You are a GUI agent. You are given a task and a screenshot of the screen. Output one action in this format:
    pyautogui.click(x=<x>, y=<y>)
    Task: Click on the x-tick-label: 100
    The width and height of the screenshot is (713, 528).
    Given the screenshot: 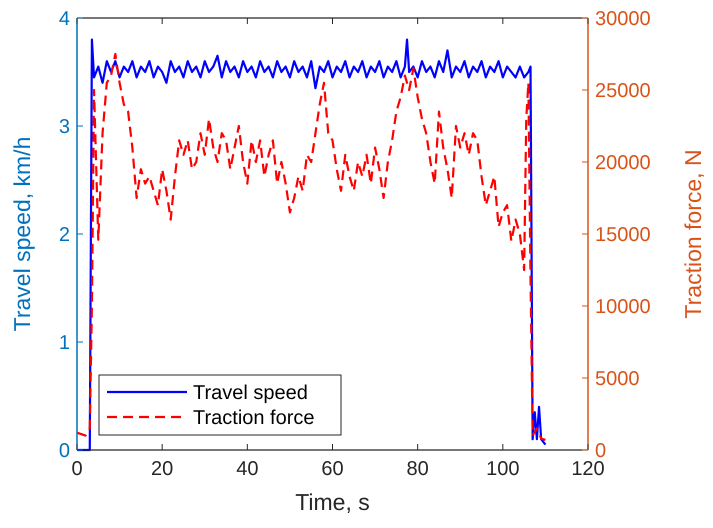 What is the action you would take?
    pyautogui.click(x=503, y=469)
    